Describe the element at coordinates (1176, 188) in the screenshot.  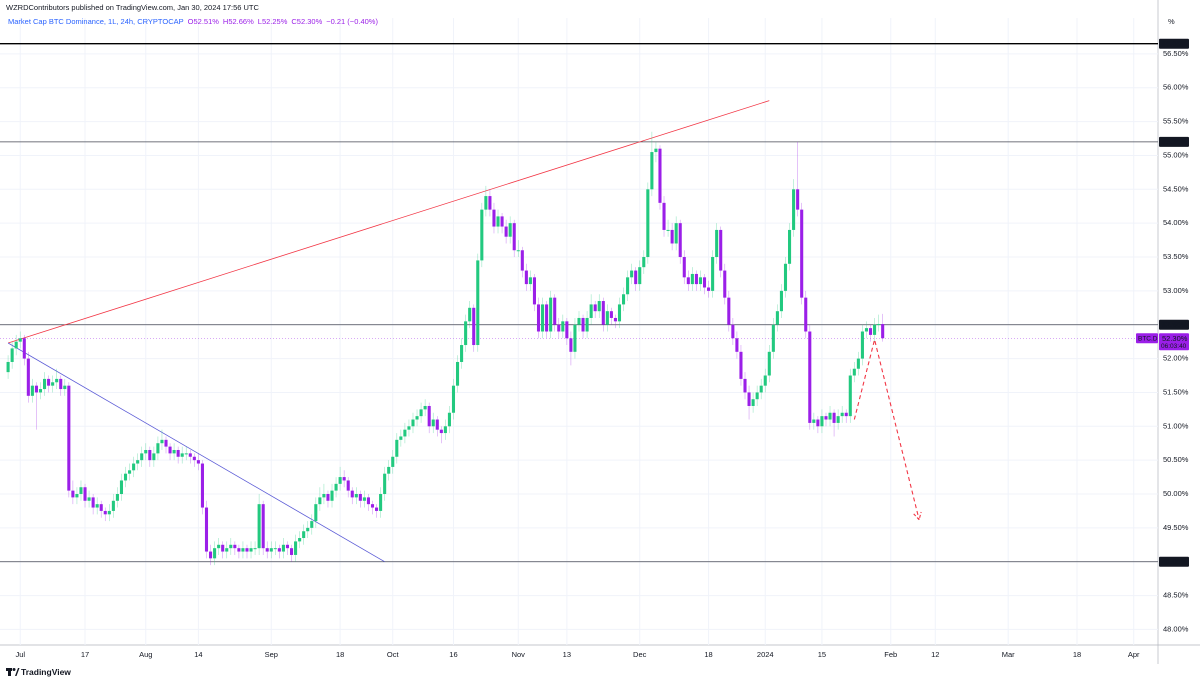
I see `y-tick-label: 54.50%` at that location.